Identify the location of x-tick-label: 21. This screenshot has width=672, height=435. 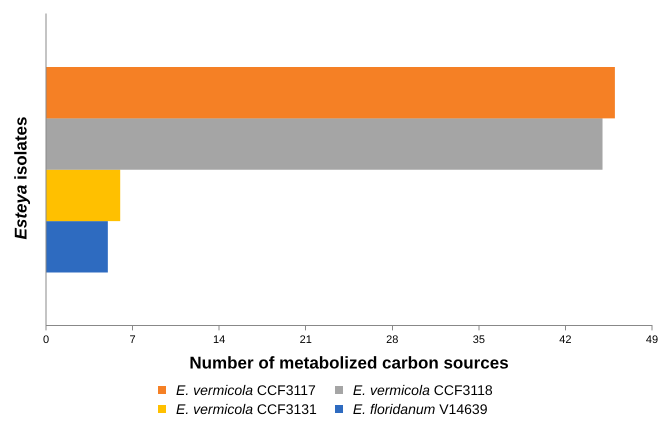
(306, 340).